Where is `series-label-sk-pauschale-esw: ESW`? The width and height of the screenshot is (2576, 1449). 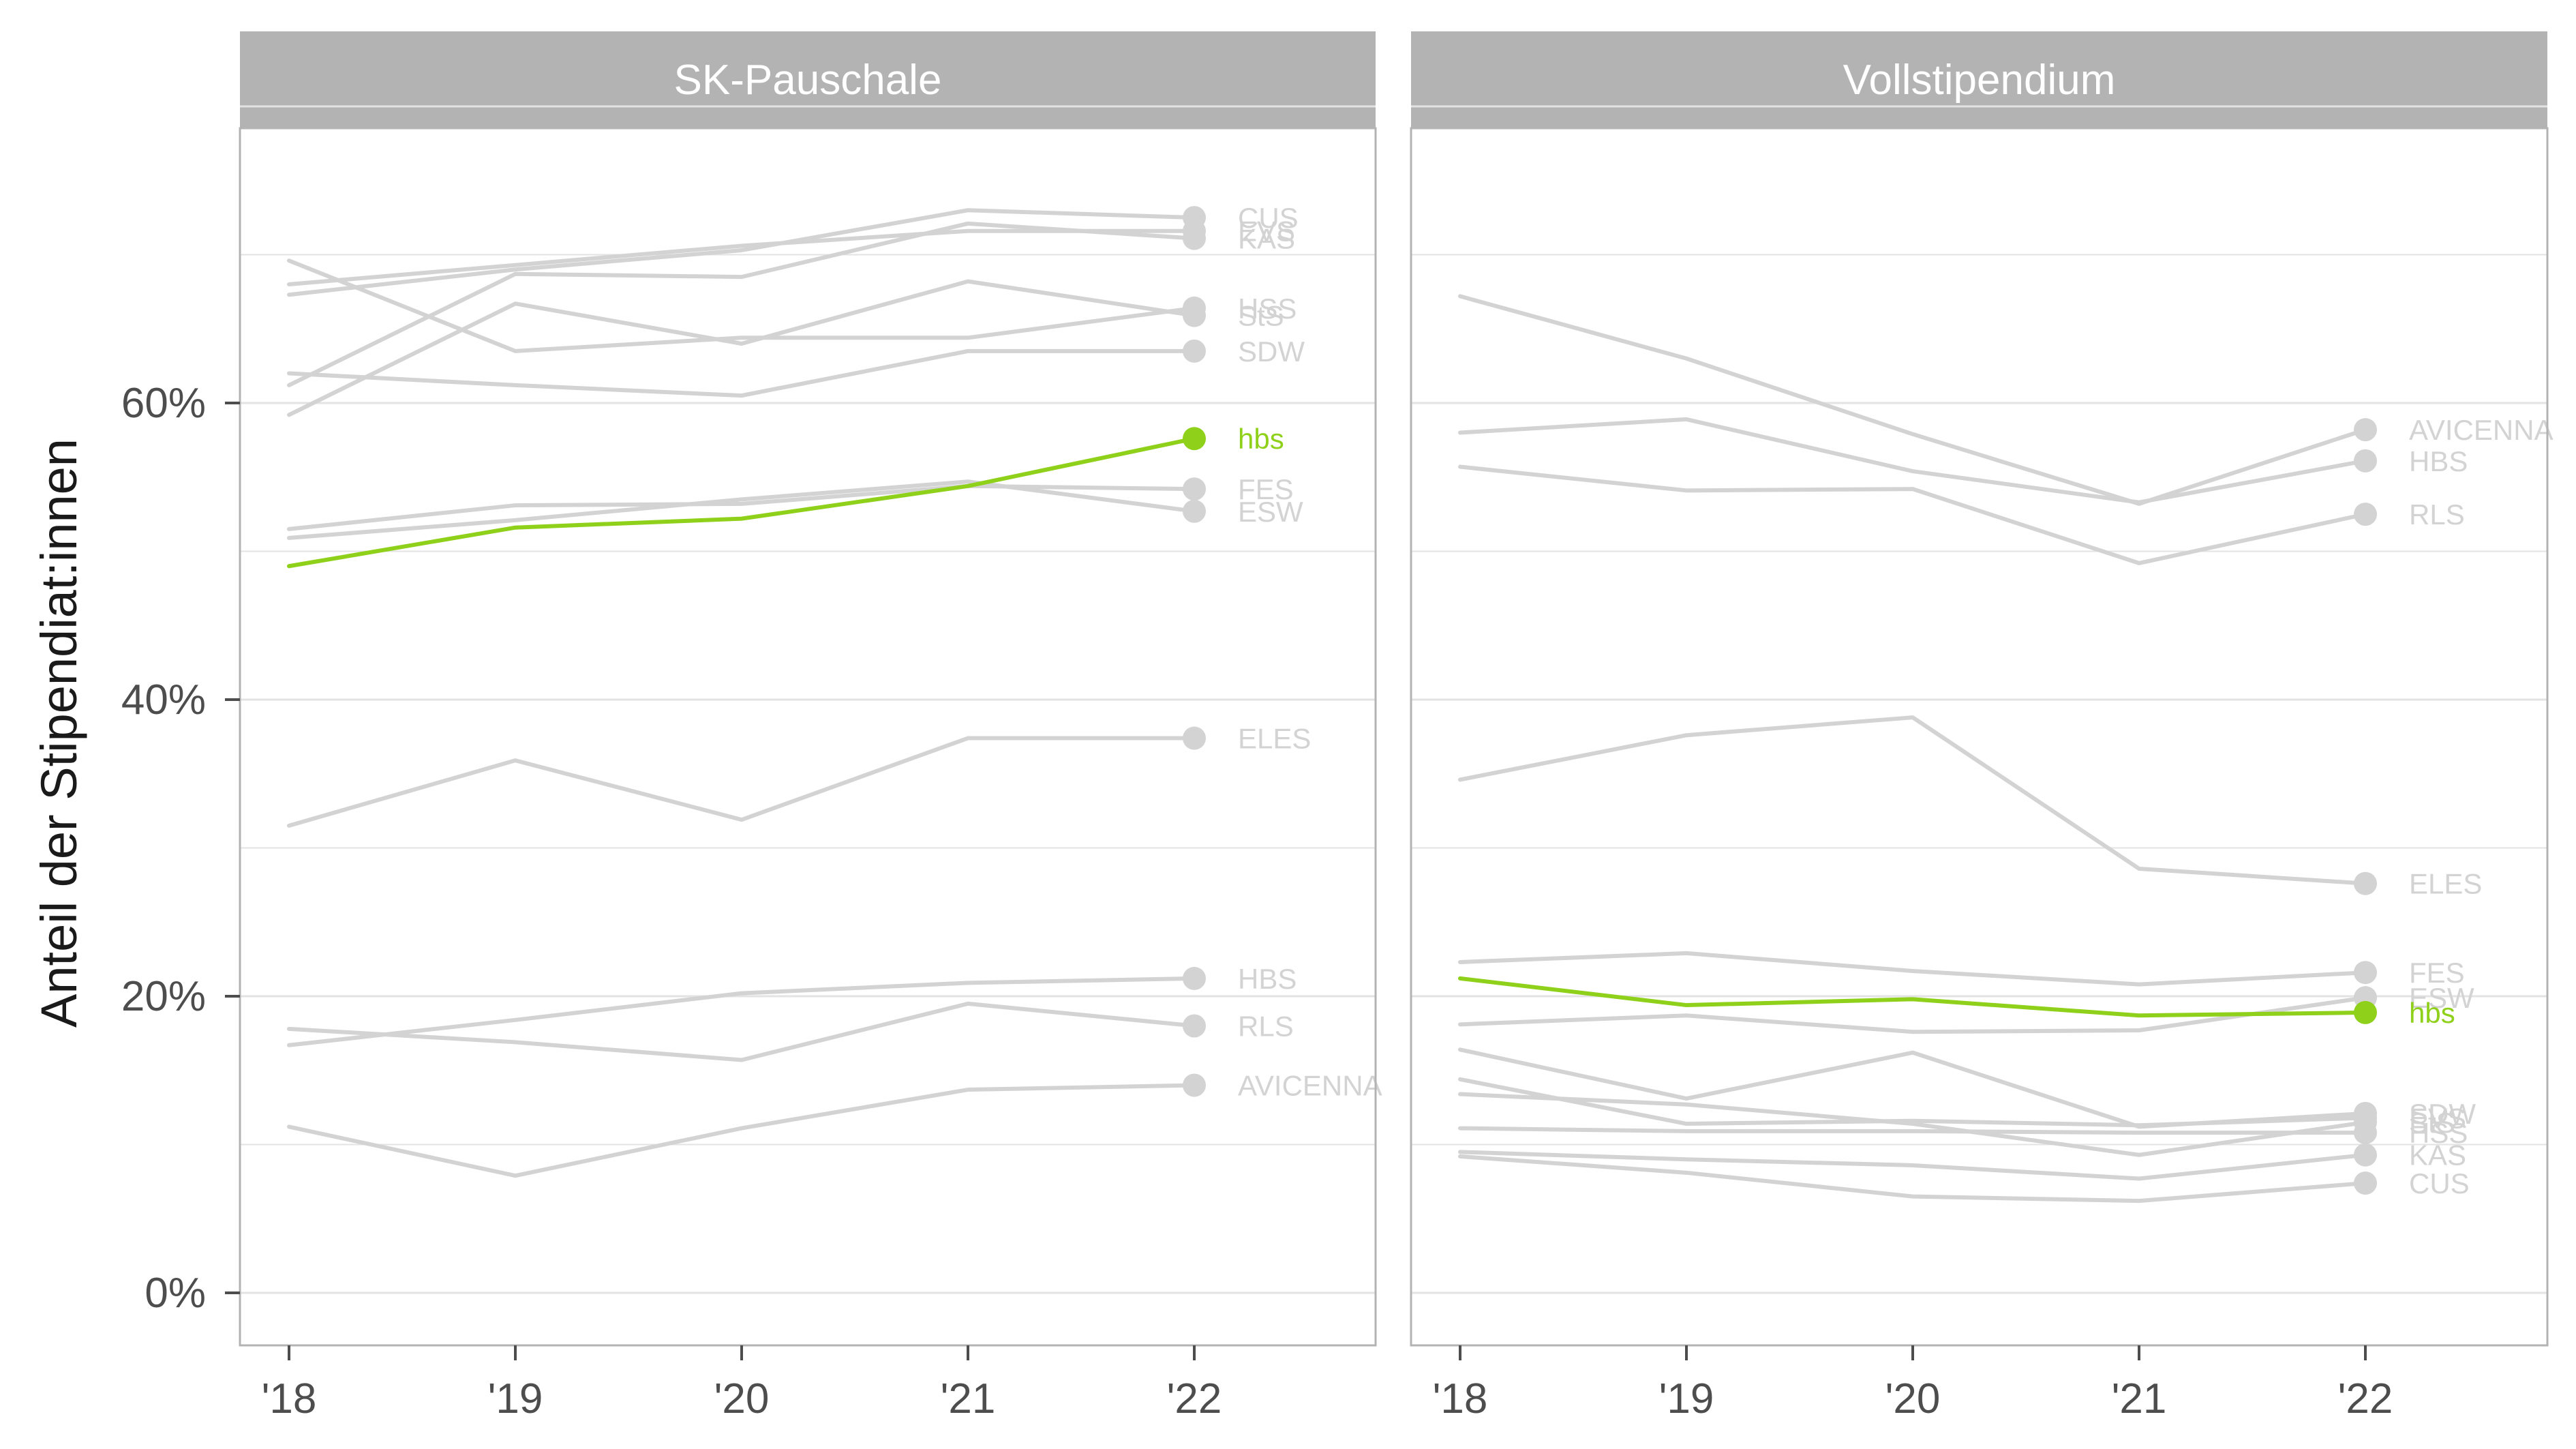
series-label-sk-pauschale-esw: ESW is located at coordinates (1270, 512).